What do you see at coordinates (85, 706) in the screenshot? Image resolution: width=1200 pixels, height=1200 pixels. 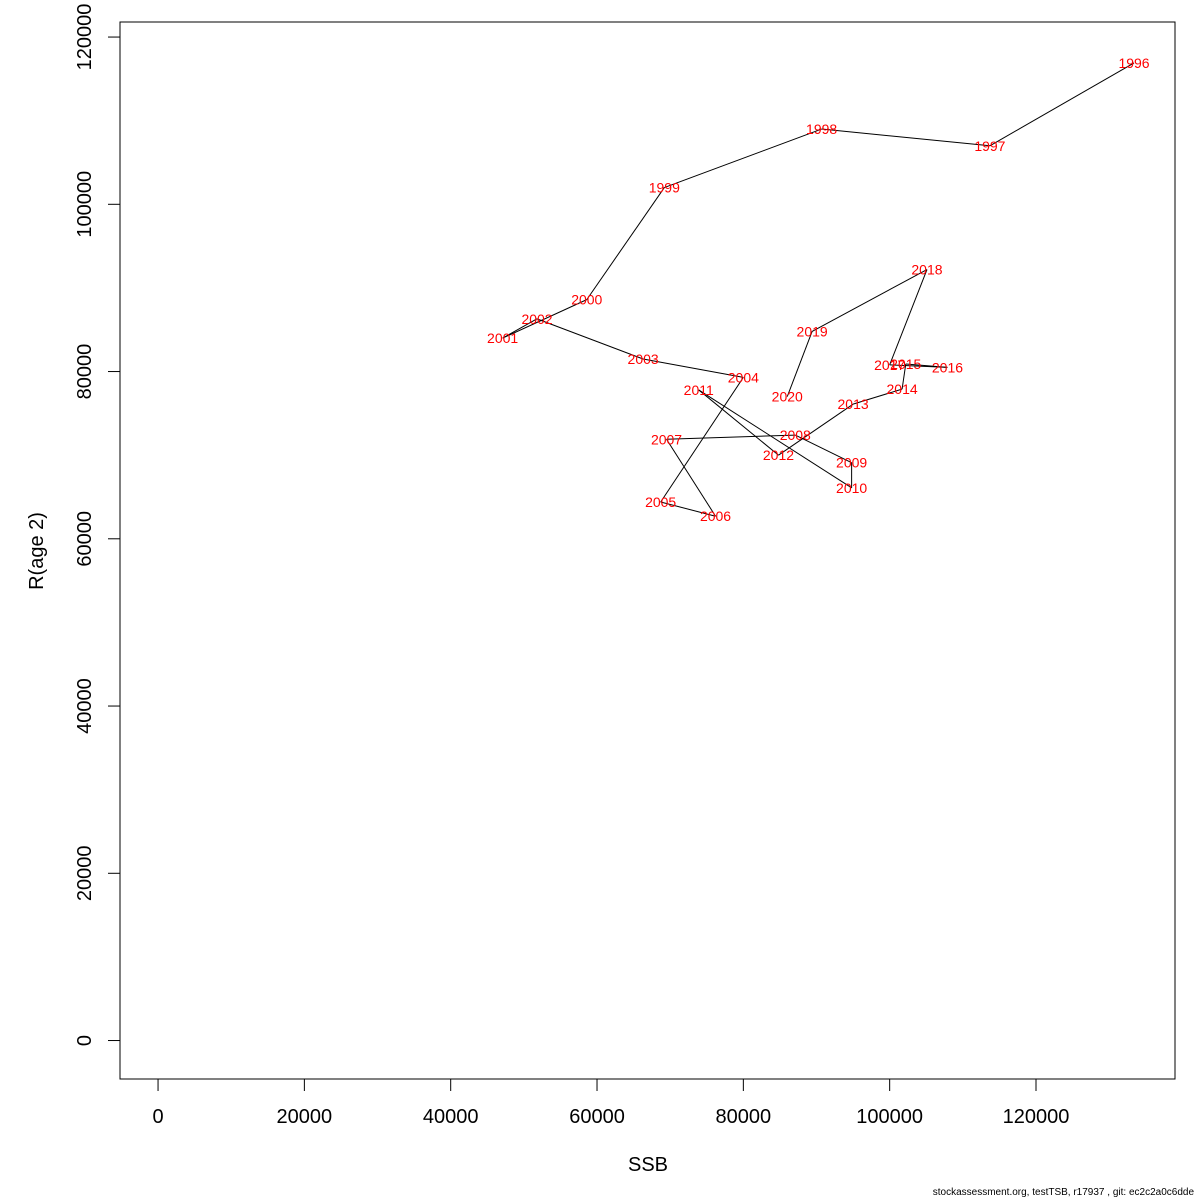 I see `y-tick-label: 40000` at bounding box center [85, 706].